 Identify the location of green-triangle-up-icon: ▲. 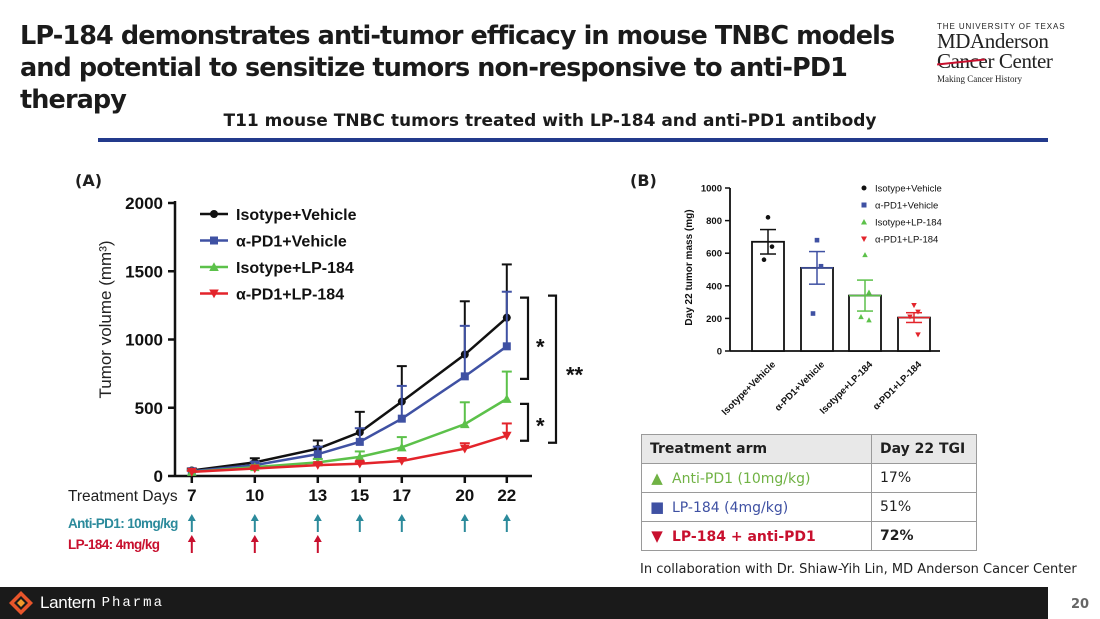
(657, 478).